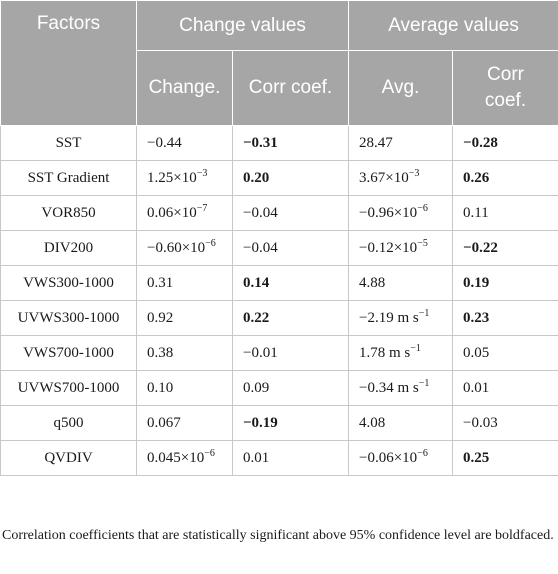 This screenshot has width=558, height=574. What do you see at coordinates (372, 422) in the screenshot?
I see `avg-cell-text: 4.08` at bounding box center [372, 422].